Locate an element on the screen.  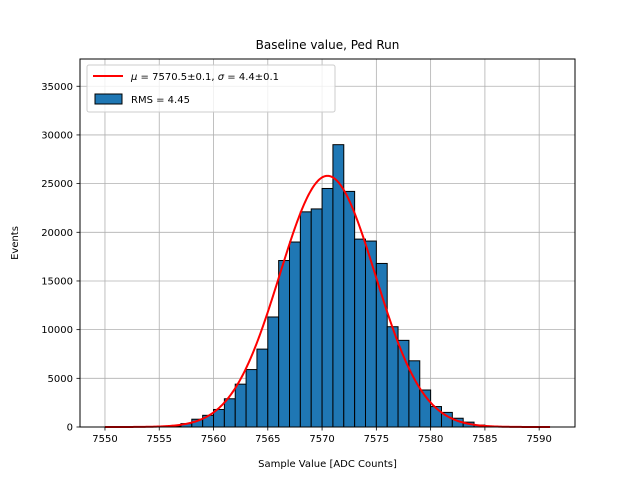
legend: μ = 7570.5±0.1, σ = 4.4±0.1 RMS = 4.45 is located at coordinates (211, 88).